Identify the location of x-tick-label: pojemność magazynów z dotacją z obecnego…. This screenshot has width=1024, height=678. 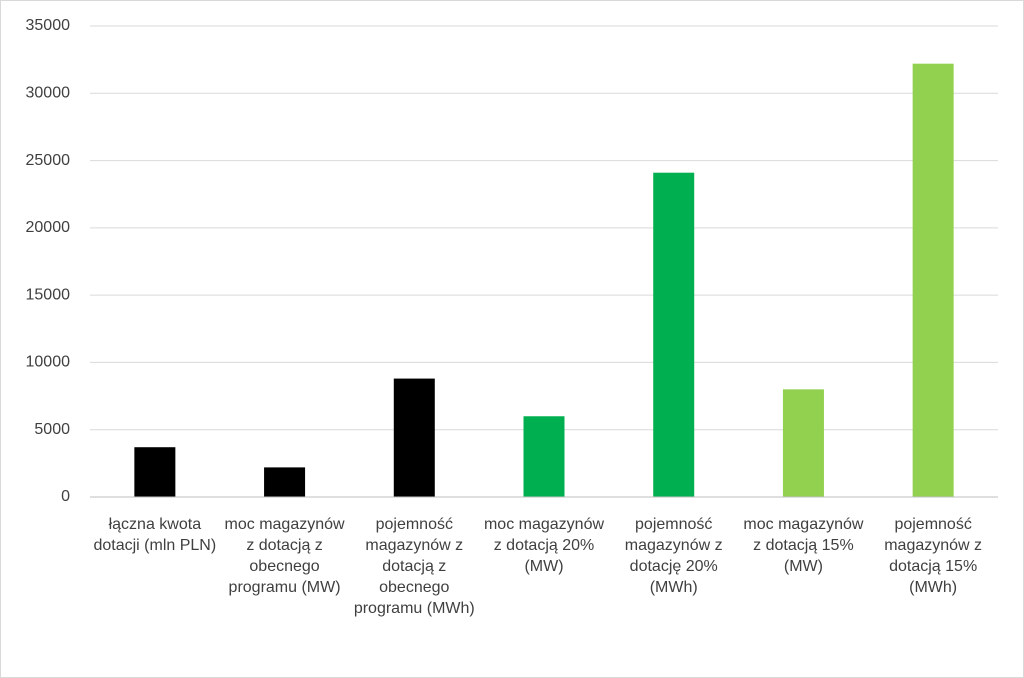
(414, 566).